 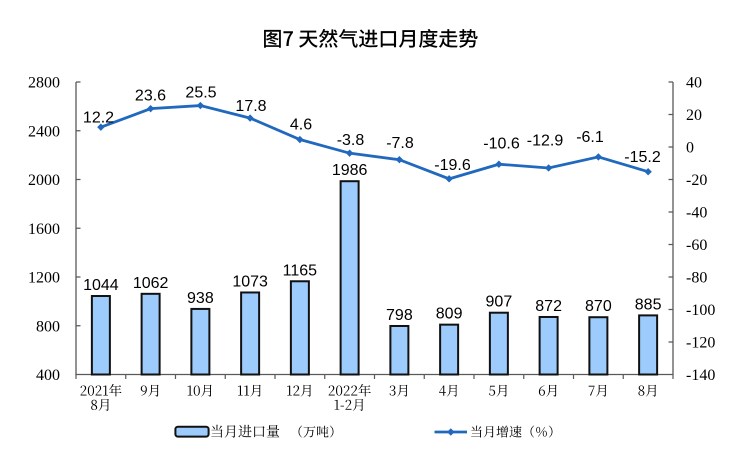 I want to click on svg-text: 40, so click(x=694, y=83).